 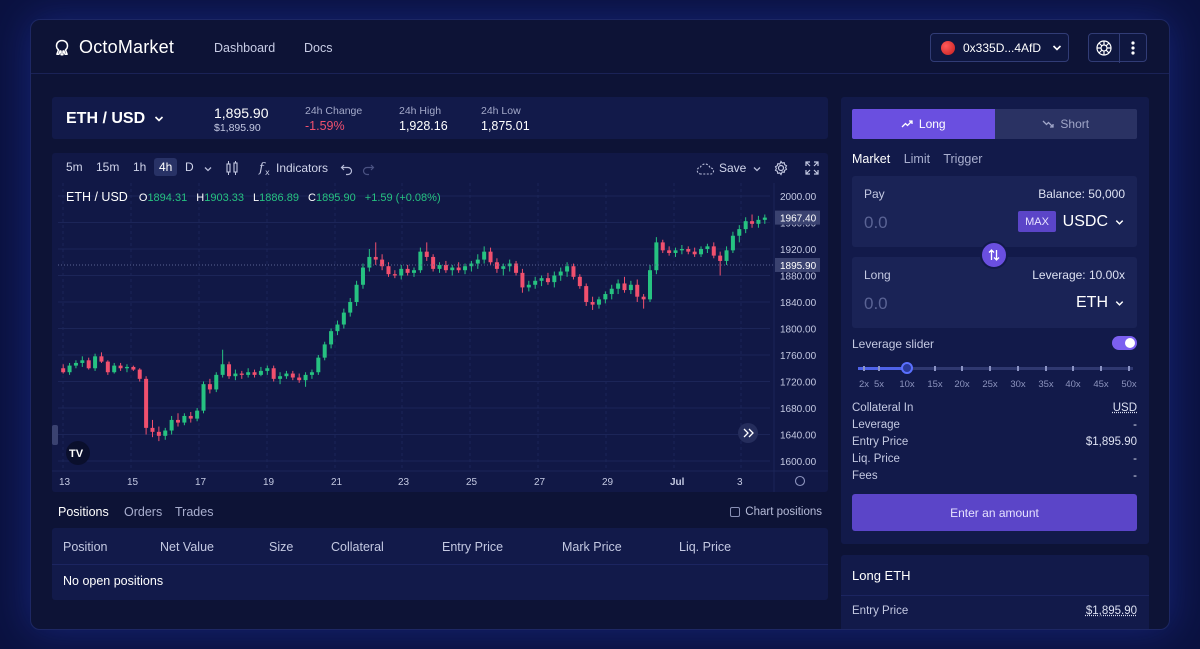 I want to click on redo-icon, so click(x=368, y=169).